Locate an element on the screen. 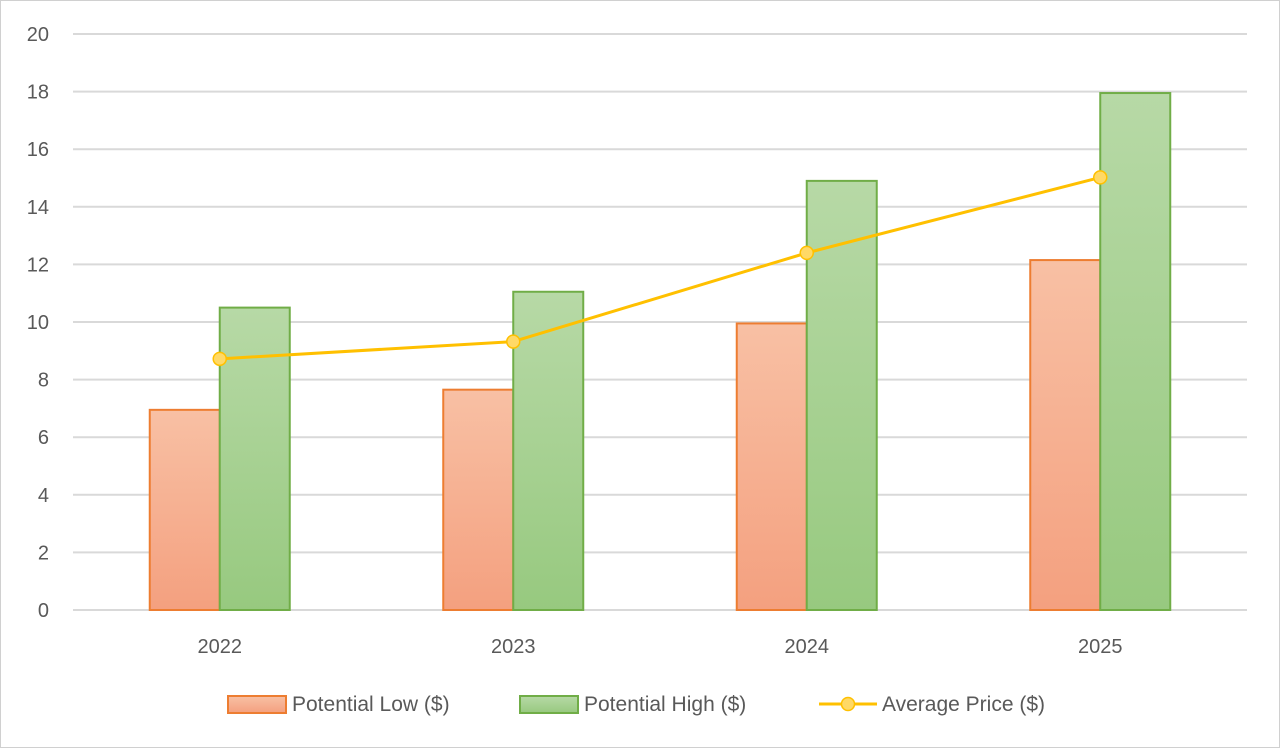  average-point-2025 is located at coordinates (1100, 177).